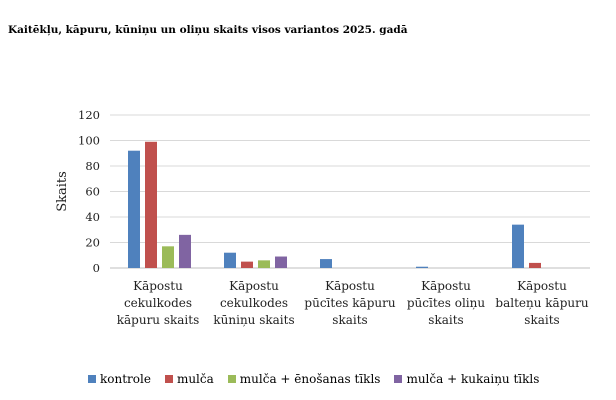 The image size is (616, 400). What do you see at coordinates (195, 379) in the screenshot?
I see `legend-label: mulča` at bounding box center [195, 379].